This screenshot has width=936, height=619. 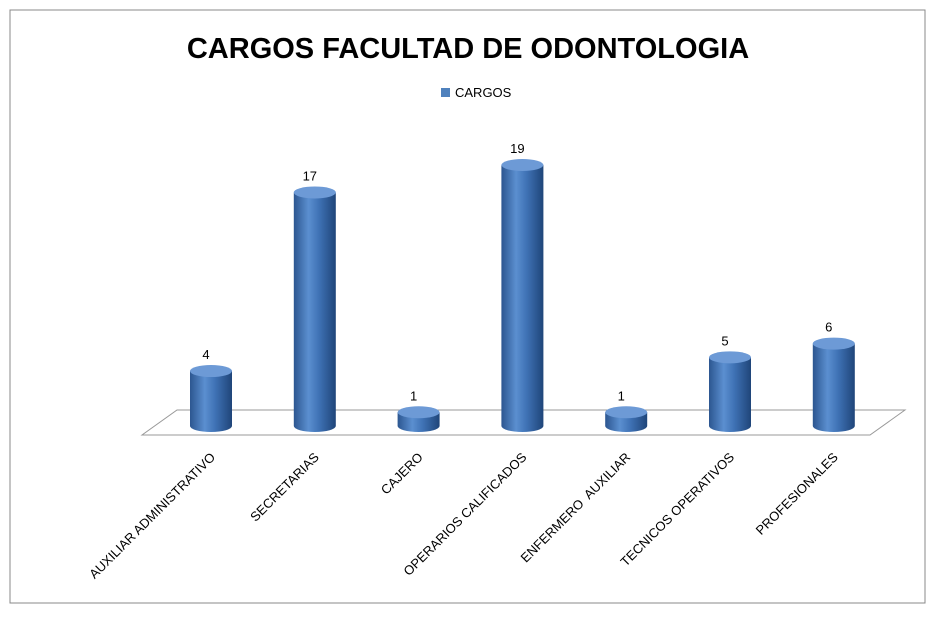 I want to click on value-label: 4, so click(x=205, y=354).